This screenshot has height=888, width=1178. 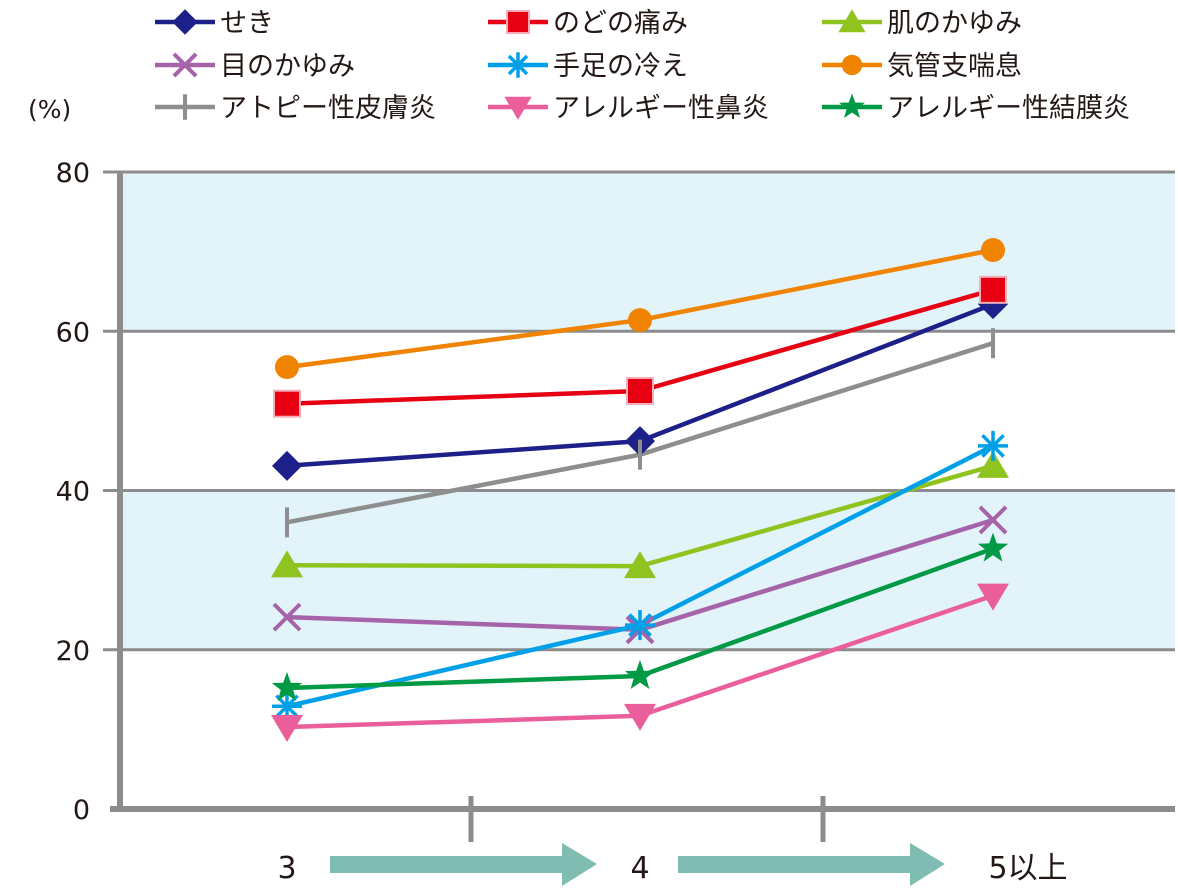 What do you see at coordinates (620, 23) in the screenshot?
I see `legend-label: のどの痛み` at bounding box center [620, 23].